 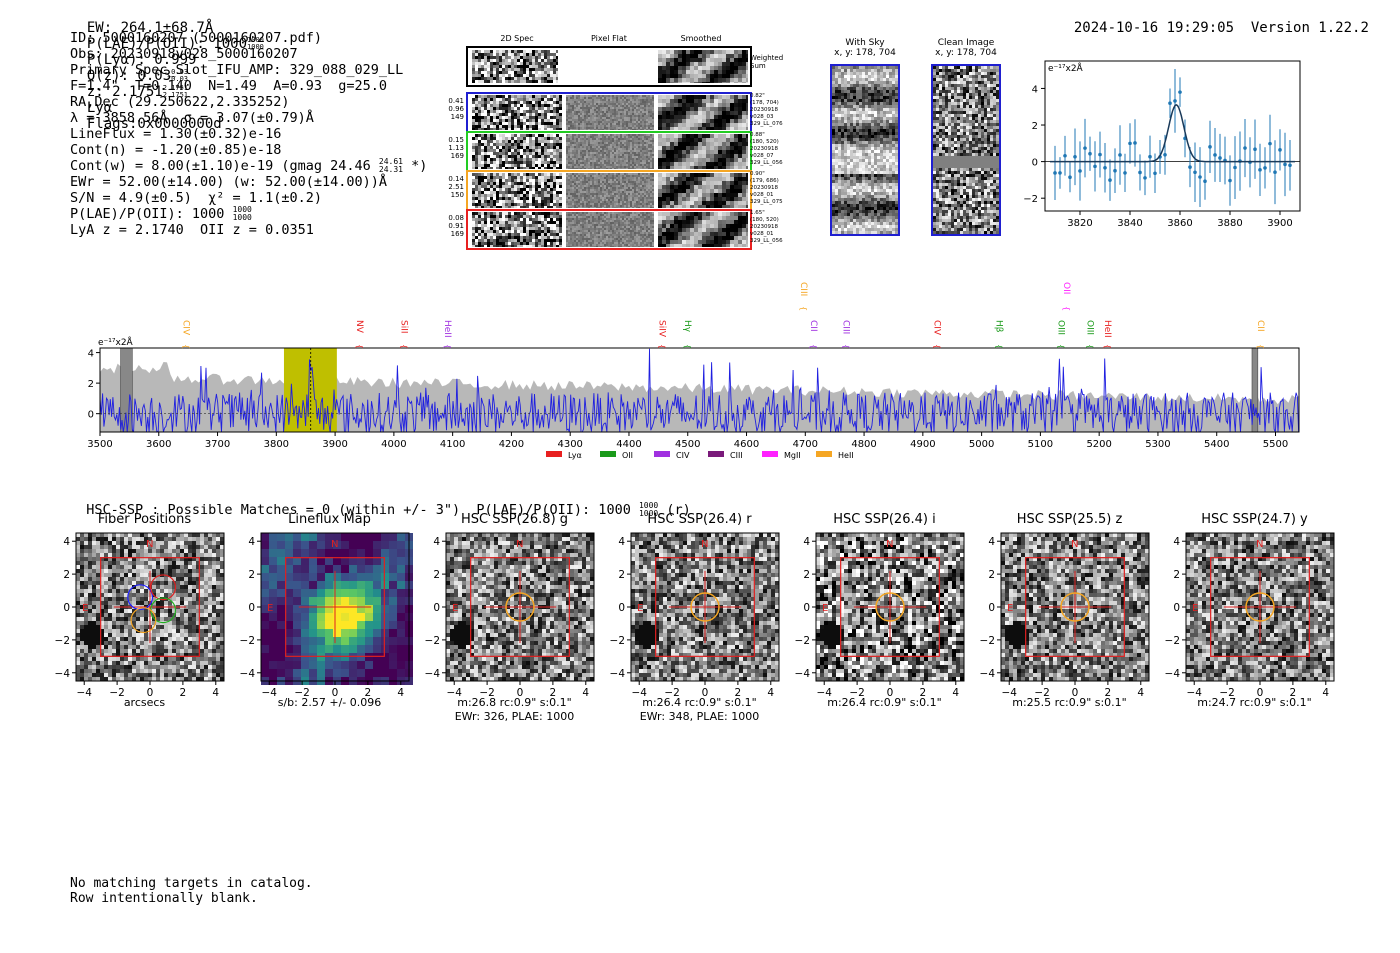 What do you see at coordinates (1129, 223) in the screenshot?
I see `zoom-xtick: 3840` at bounding box center [1129, 223].